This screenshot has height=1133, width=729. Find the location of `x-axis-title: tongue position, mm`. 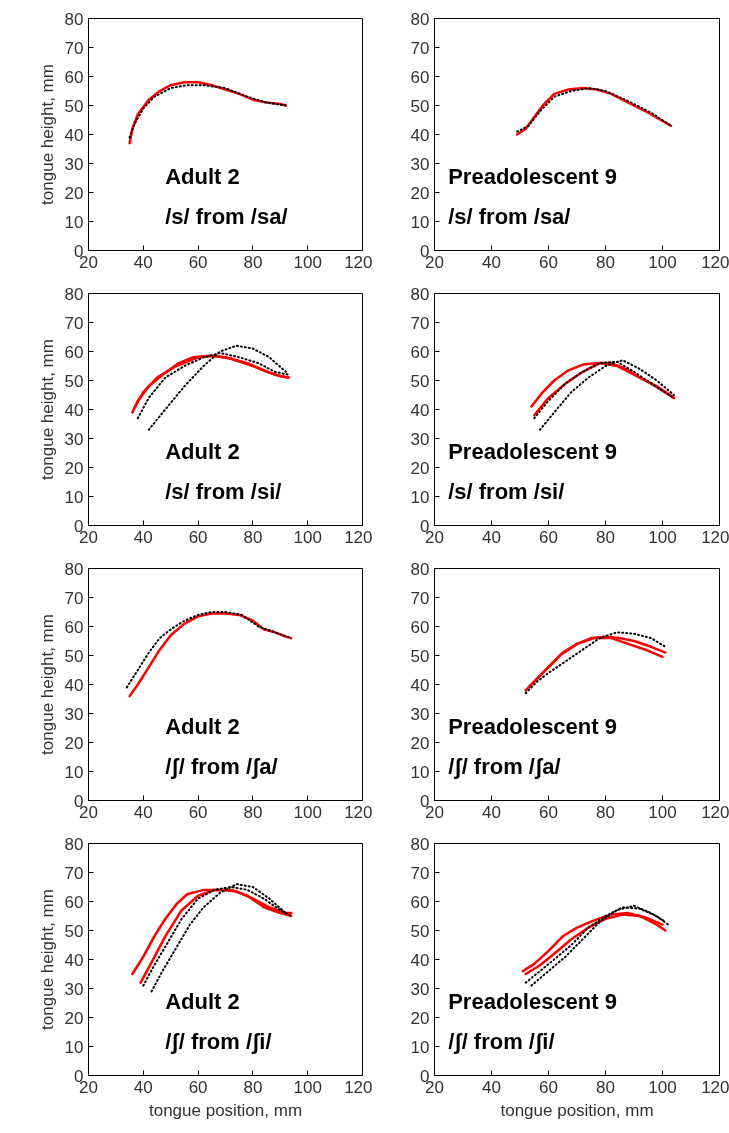

x-axis-title: tongue position, mm is located at coordinates (225, 1110).